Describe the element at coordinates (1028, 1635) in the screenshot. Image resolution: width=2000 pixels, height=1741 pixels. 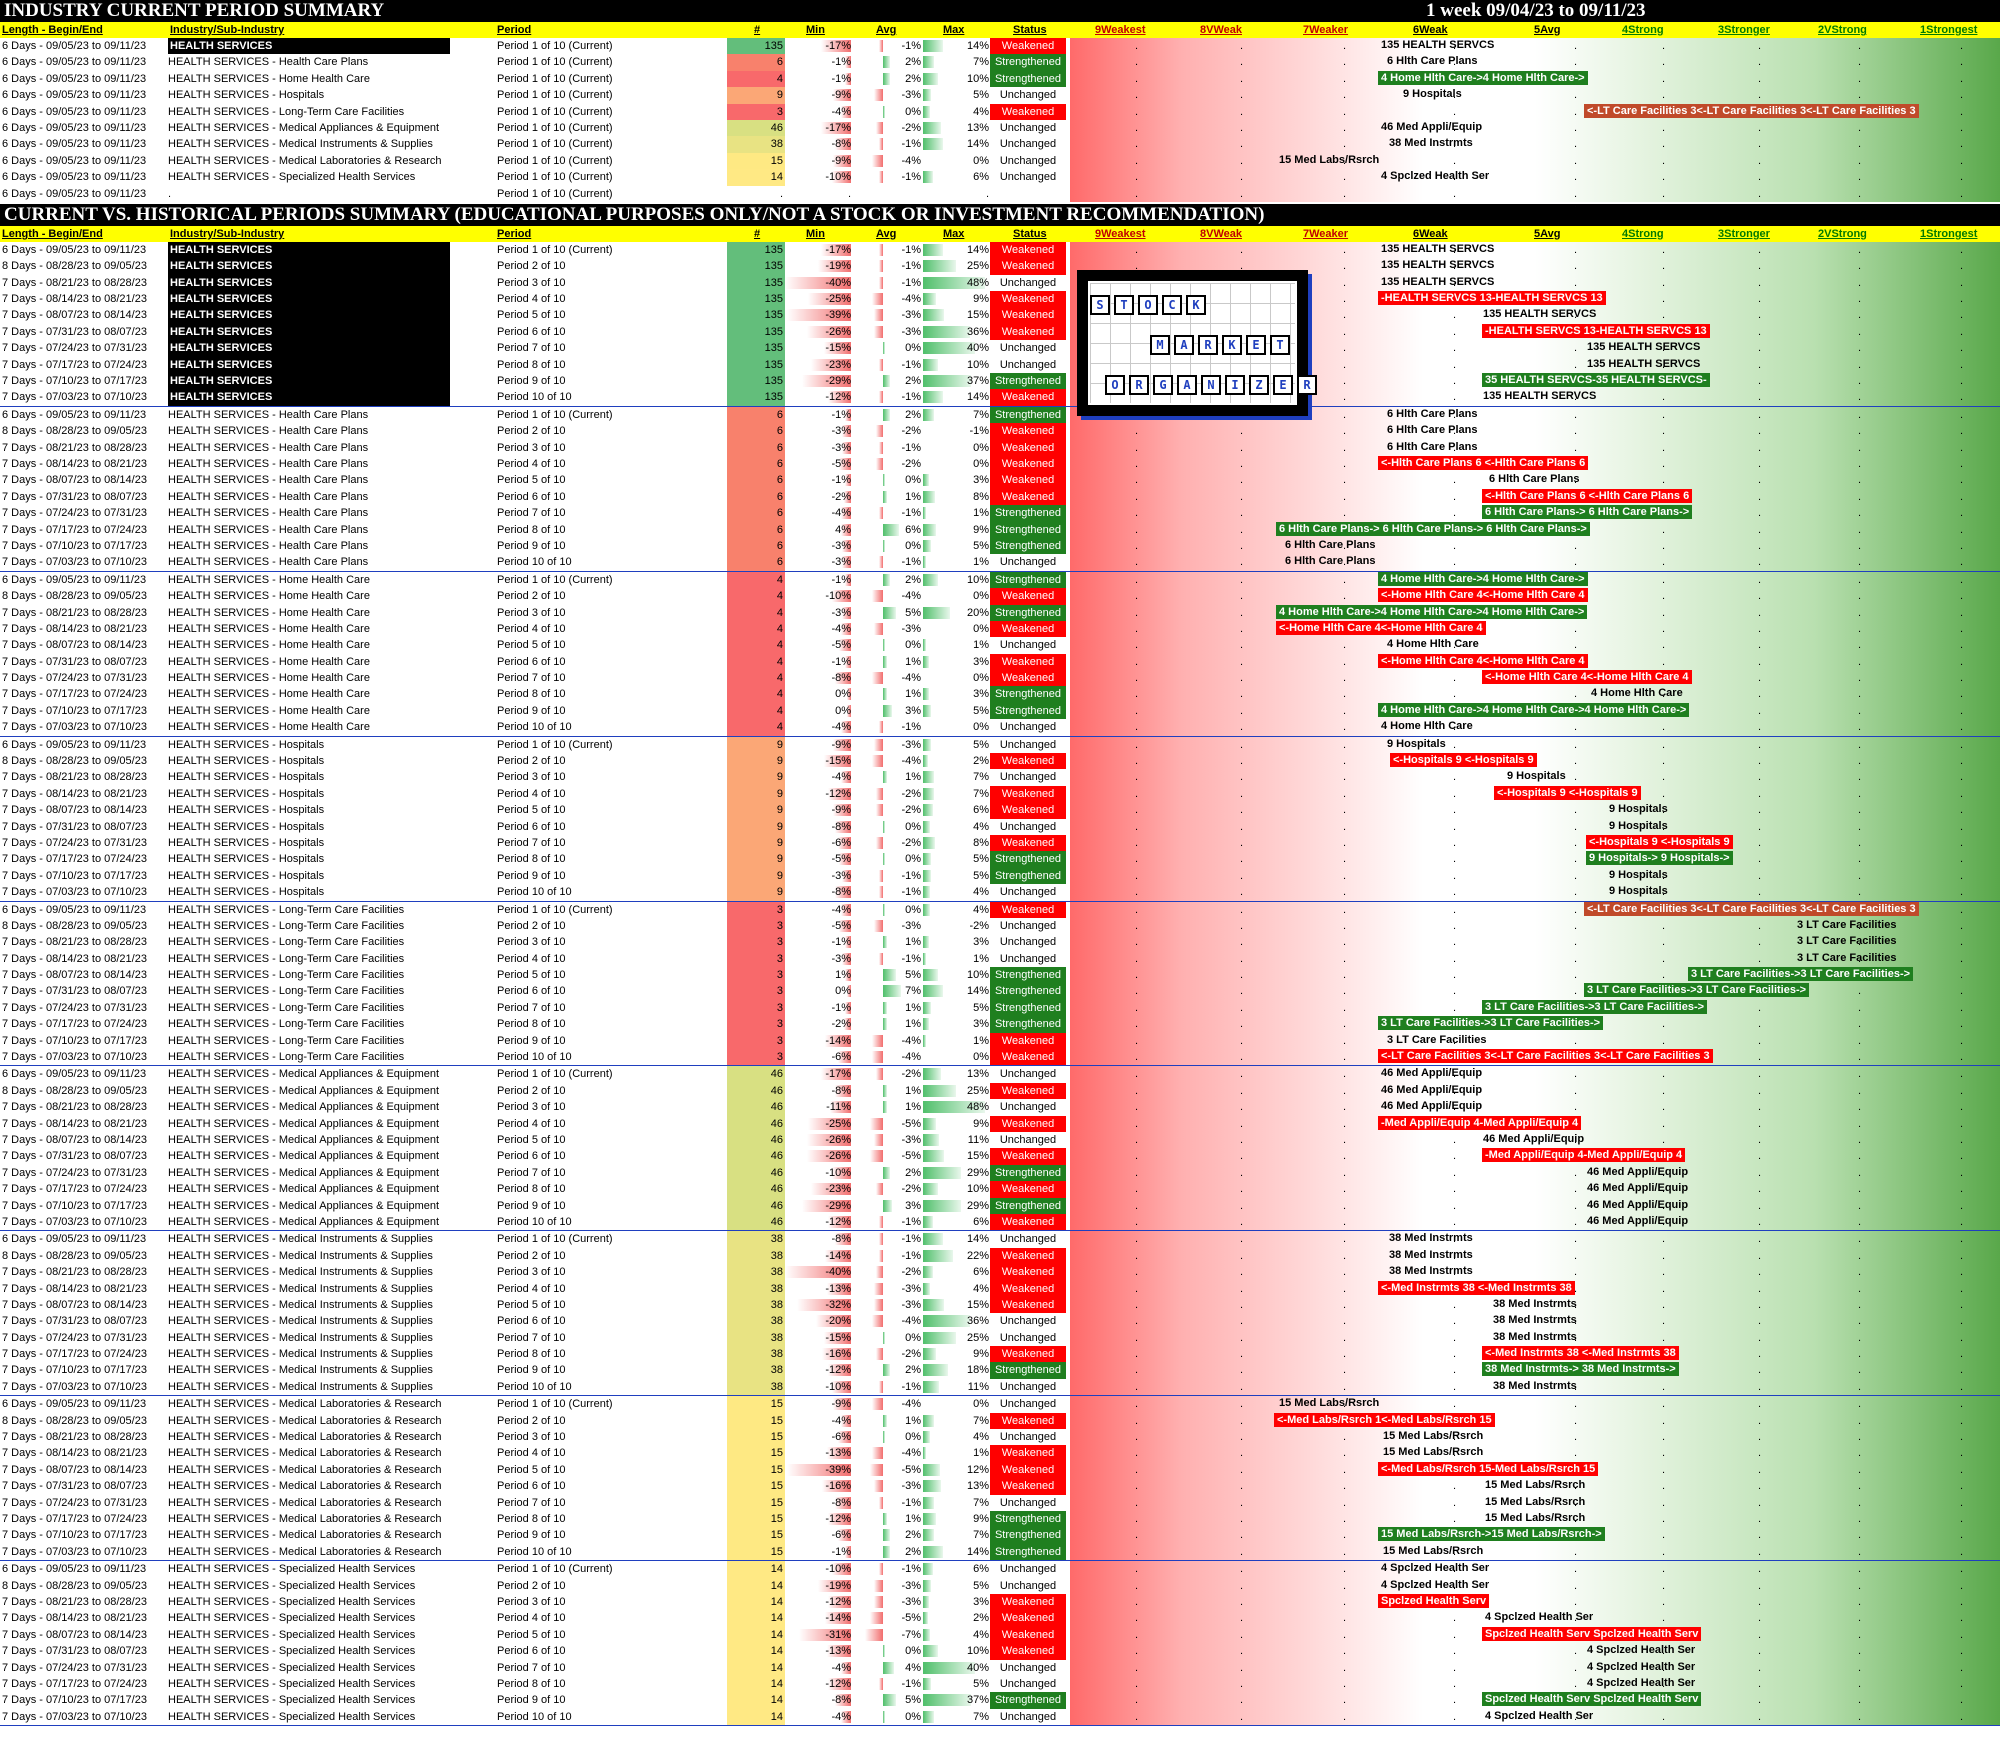
I see `status-badge: Weakened` at that location.